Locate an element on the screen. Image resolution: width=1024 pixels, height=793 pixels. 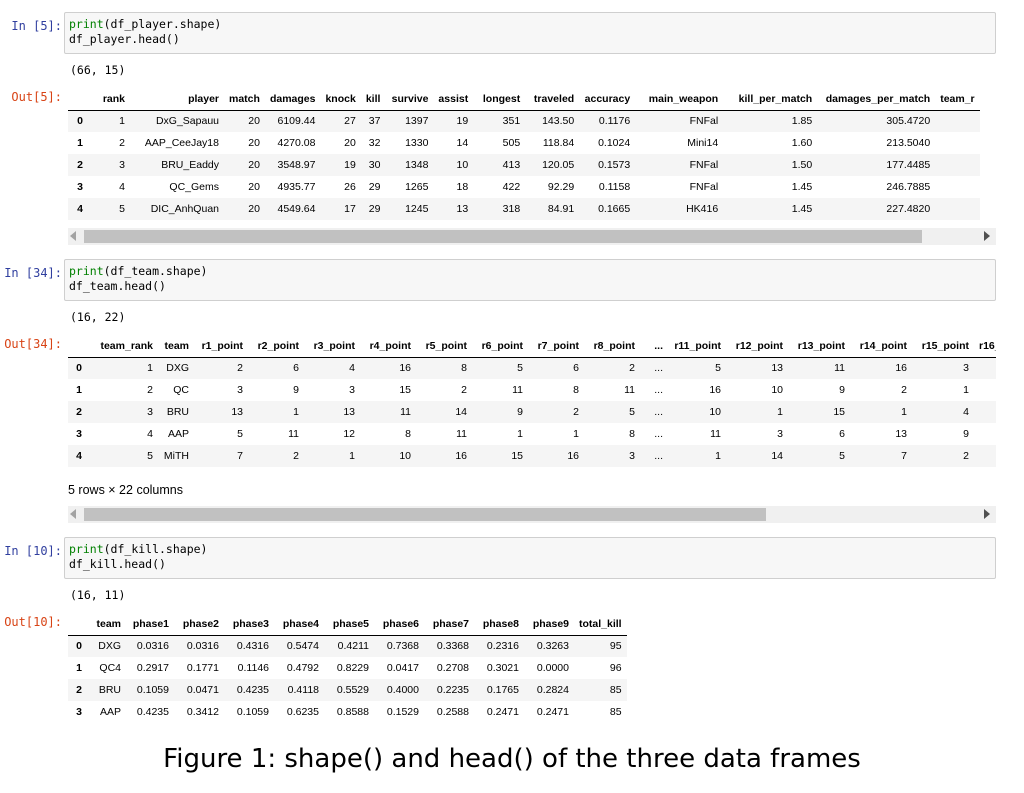
column-header: phase5 is located at coordinates (349, 624).